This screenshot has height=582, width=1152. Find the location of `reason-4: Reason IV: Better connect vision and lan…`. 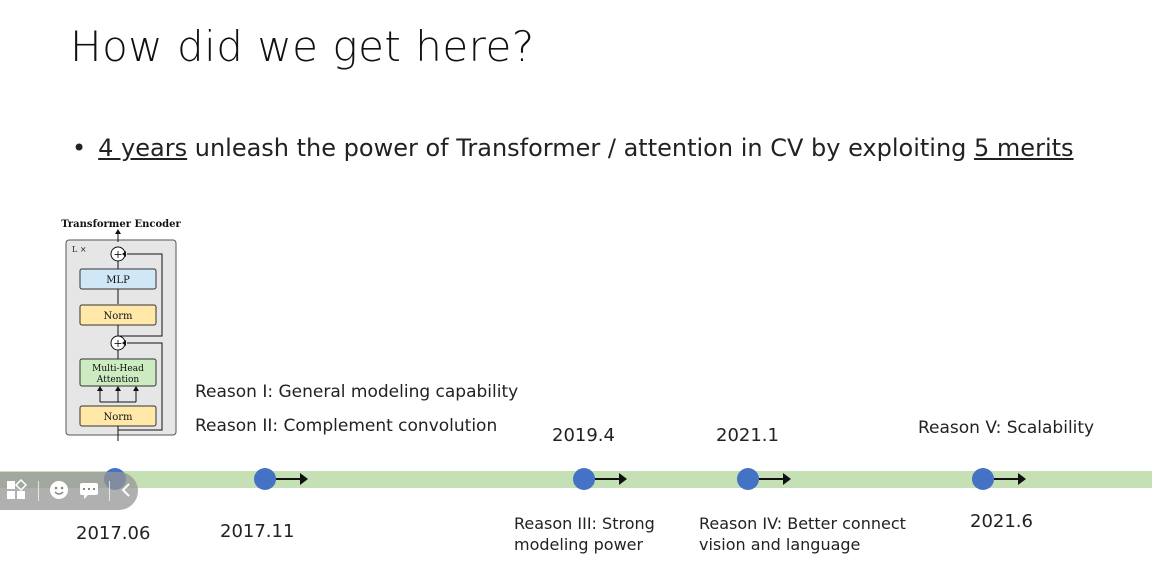

reason-4: Reason IV: Better connect vision and lan… is located at coordinates (802, 534).